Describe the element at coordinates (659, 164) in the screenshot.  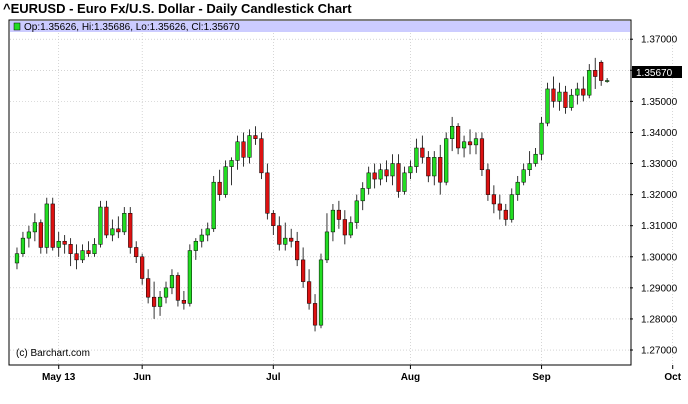
I see `y-tick-label: 1.33000` at that location.